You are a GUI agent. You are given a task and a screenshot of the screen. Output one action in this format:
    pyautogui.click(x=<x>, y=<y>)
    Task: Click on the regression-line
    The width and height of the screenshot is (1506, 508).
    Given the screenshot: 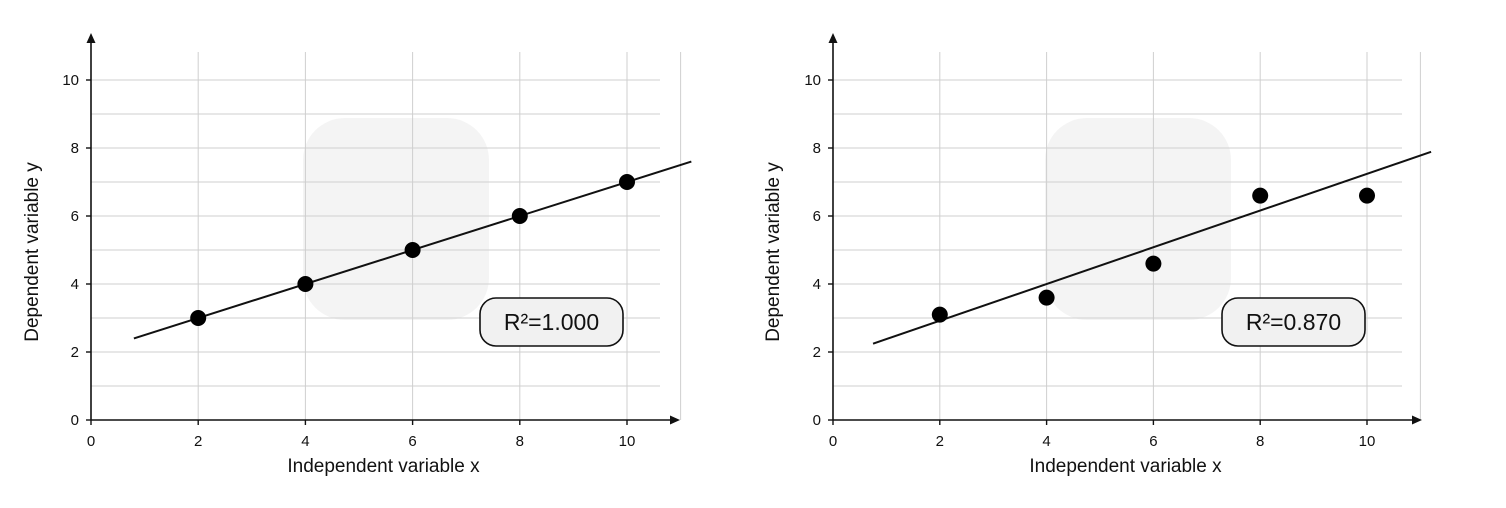 What is the action you would take?
    pyautogui.click(x=1152, y=247)
    